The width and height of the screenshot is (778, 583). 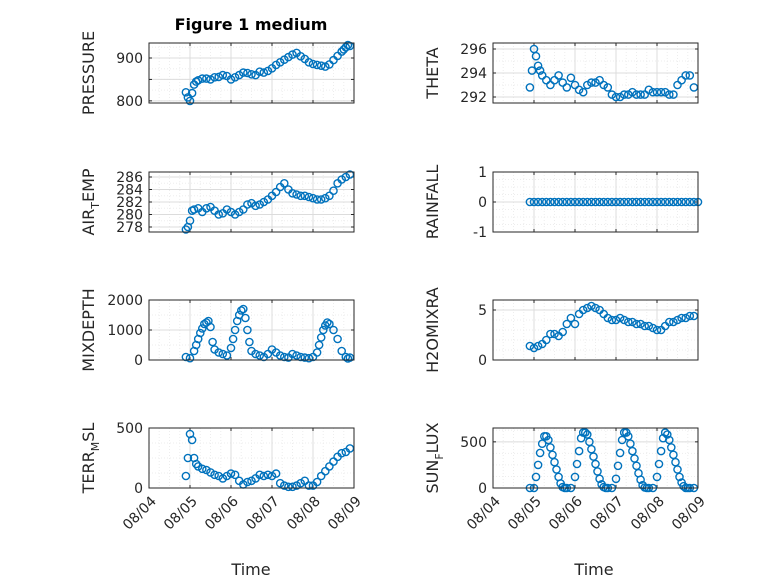 What do you see at coordinates (129, 178) in the screenshot?
I see `y-tick-label: 286` at bounding box center [129, 178].